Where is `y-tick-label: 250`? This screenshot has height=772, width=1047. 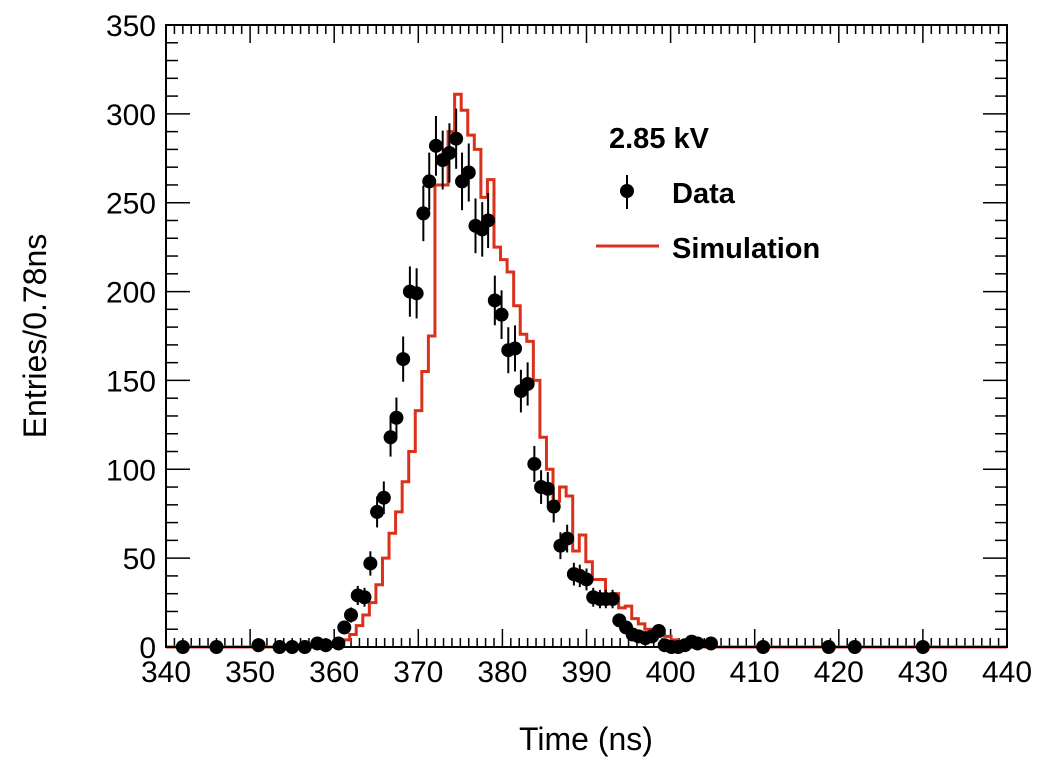
y-tick-label: 250 is located at coordinates (131, 204).